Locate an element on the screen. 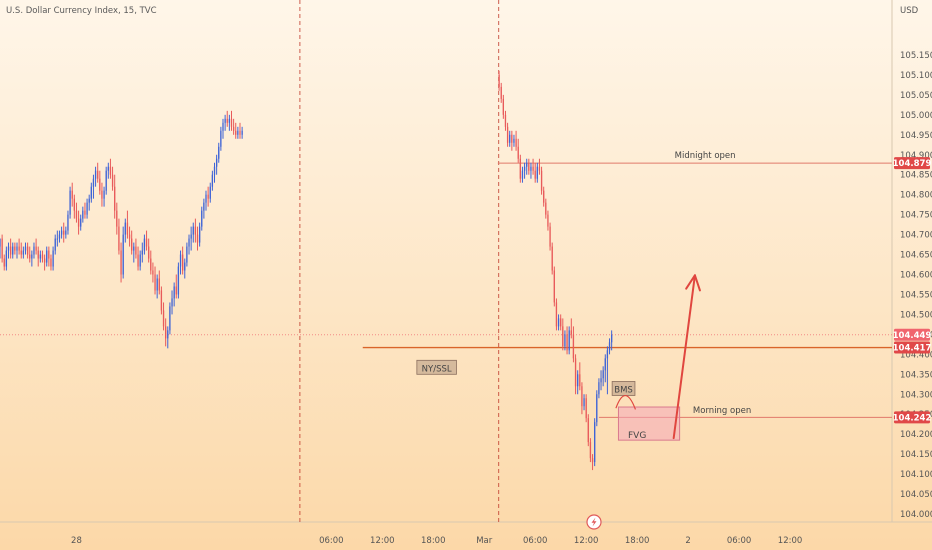 Image resolution: width=932 pixels, height=550 pixels. annotation-4: Morning open is located at coordinates (722, 411).